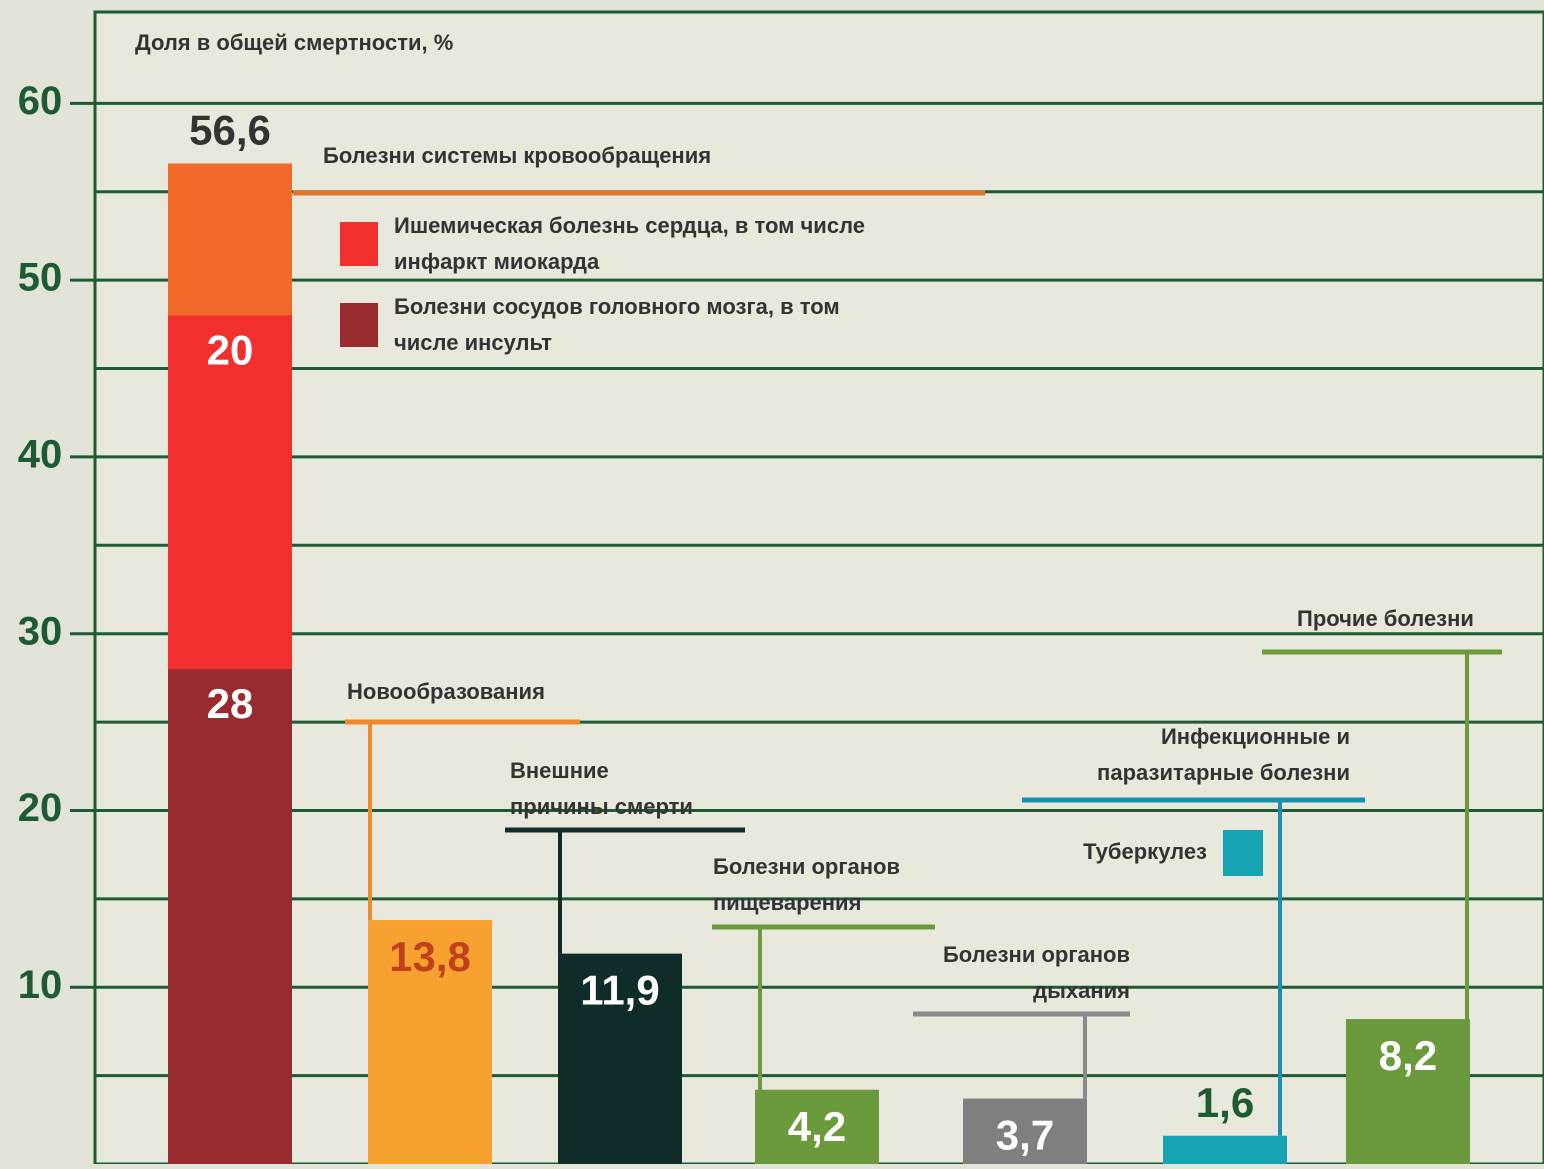 This screenshot has width=1544, height=1169. I want to click on y-tick-label: 30, so click(40, 631).